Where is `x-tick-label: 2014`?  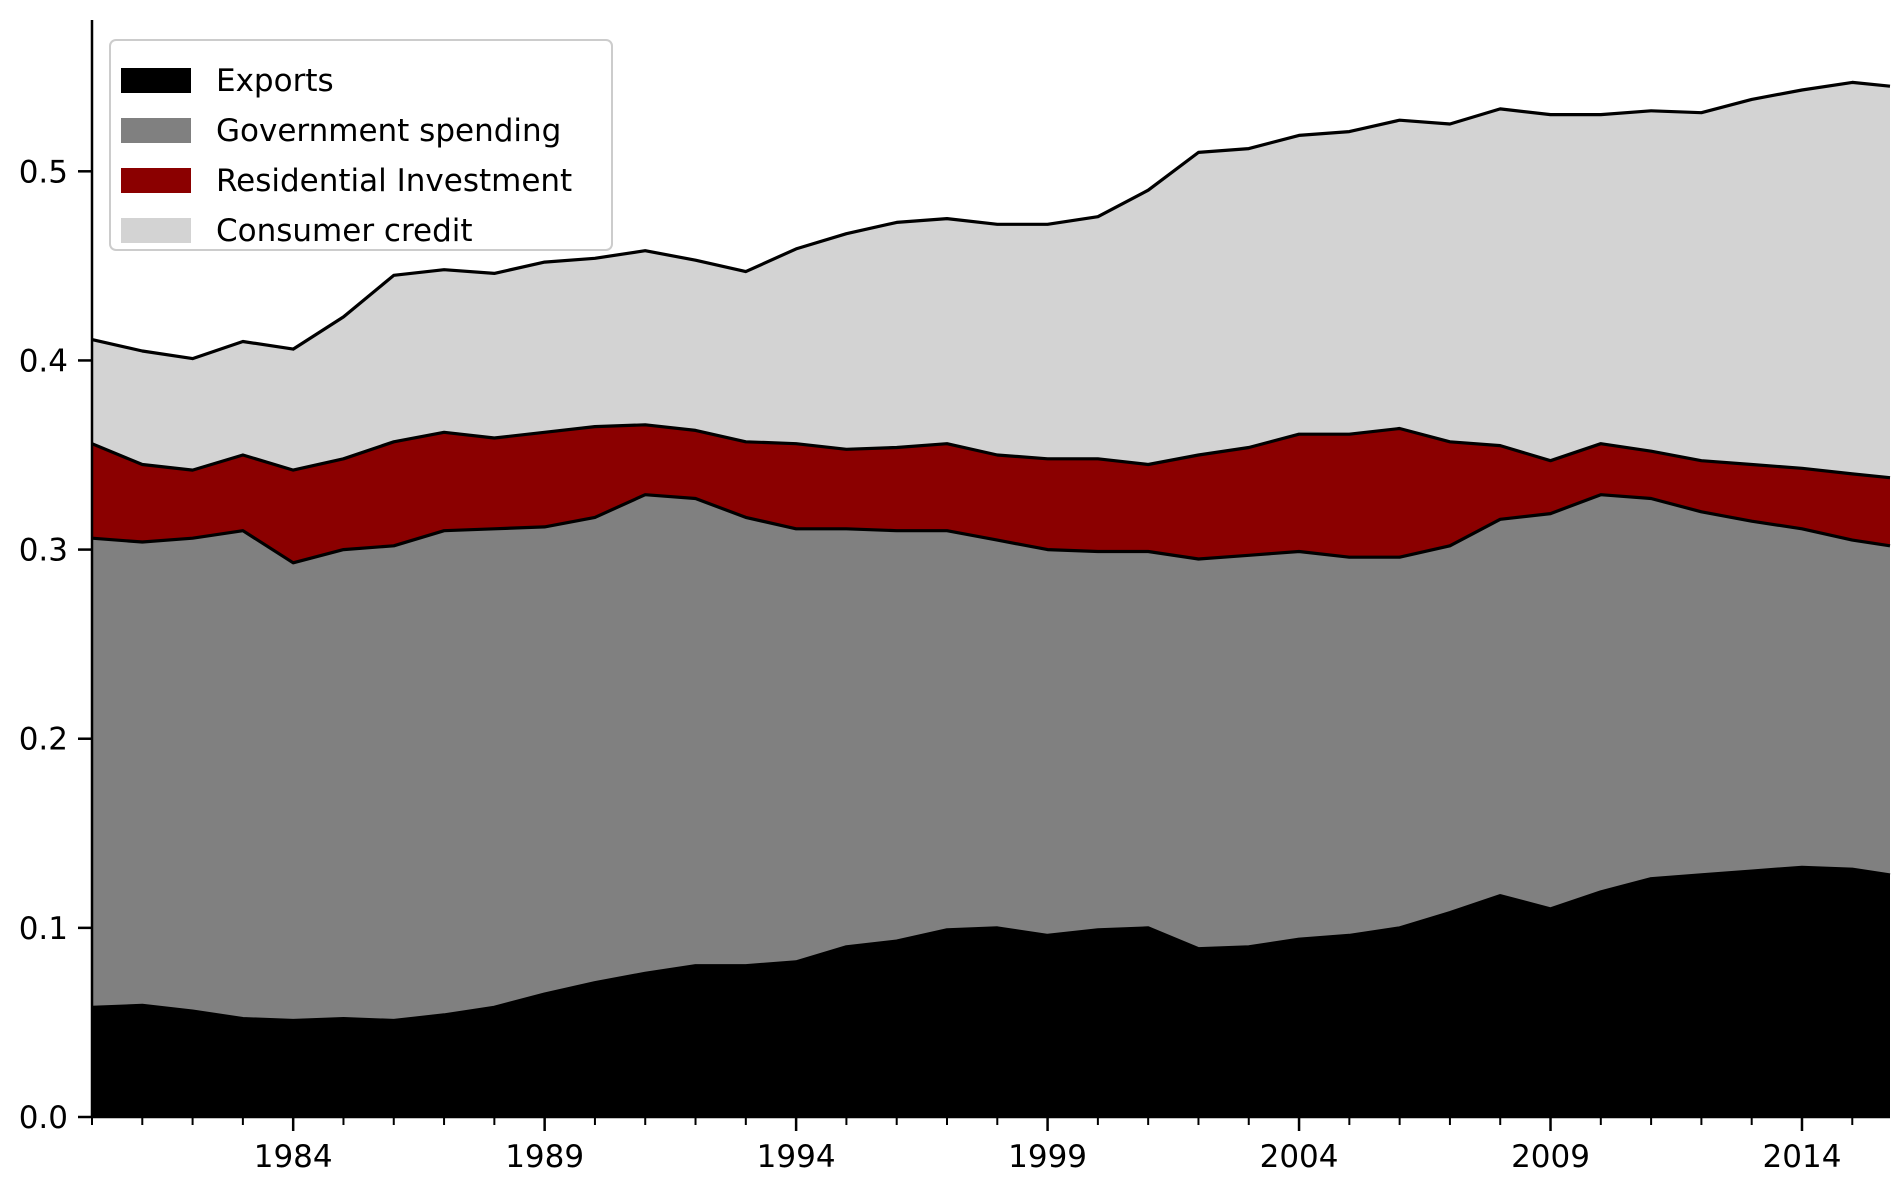
x-tick-label: 2014 is located at coordinates (1802, 1157).